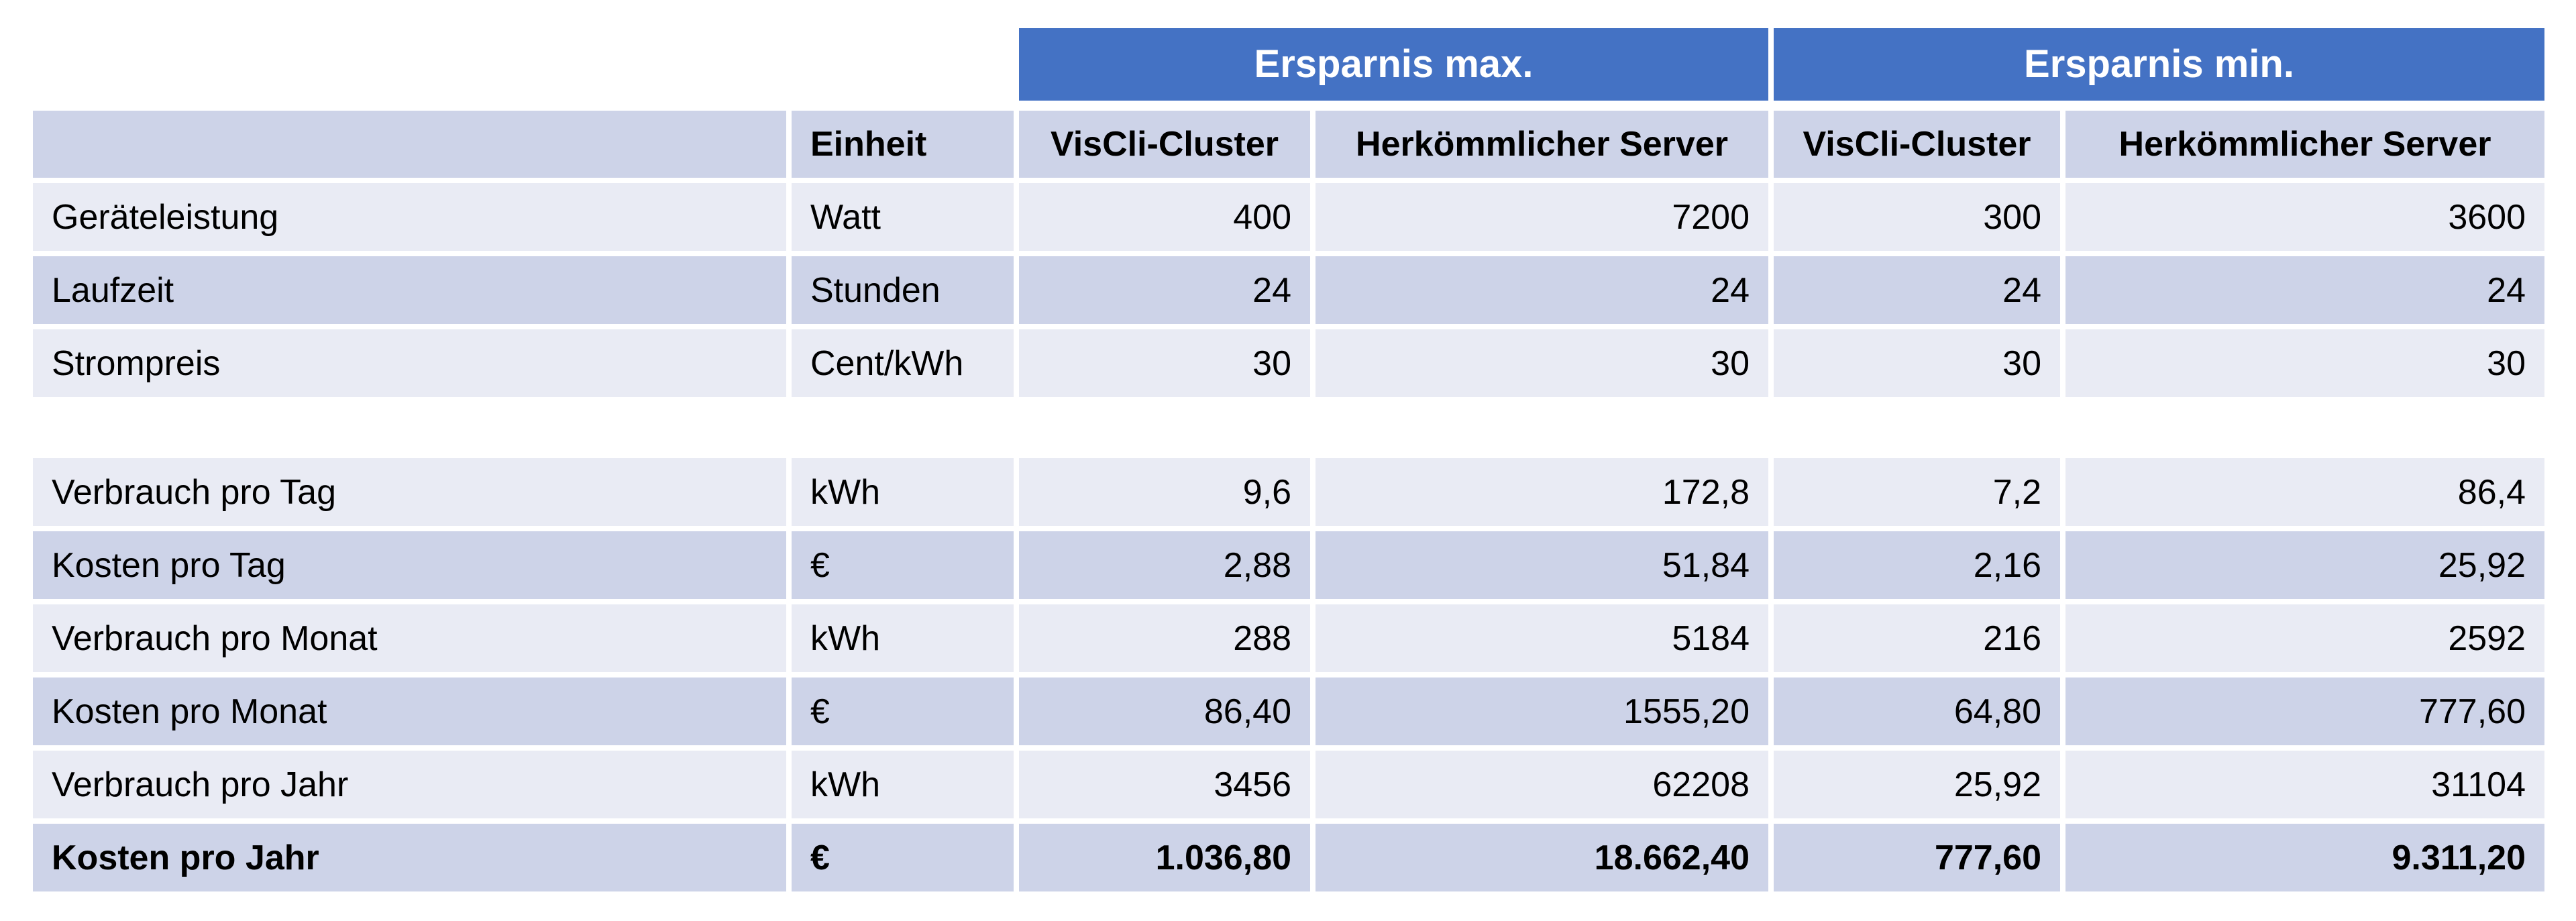 The width and height of the screenshot is (2576, 921). I want to click on row-unit: Cent/kWh, so click(903, 363).